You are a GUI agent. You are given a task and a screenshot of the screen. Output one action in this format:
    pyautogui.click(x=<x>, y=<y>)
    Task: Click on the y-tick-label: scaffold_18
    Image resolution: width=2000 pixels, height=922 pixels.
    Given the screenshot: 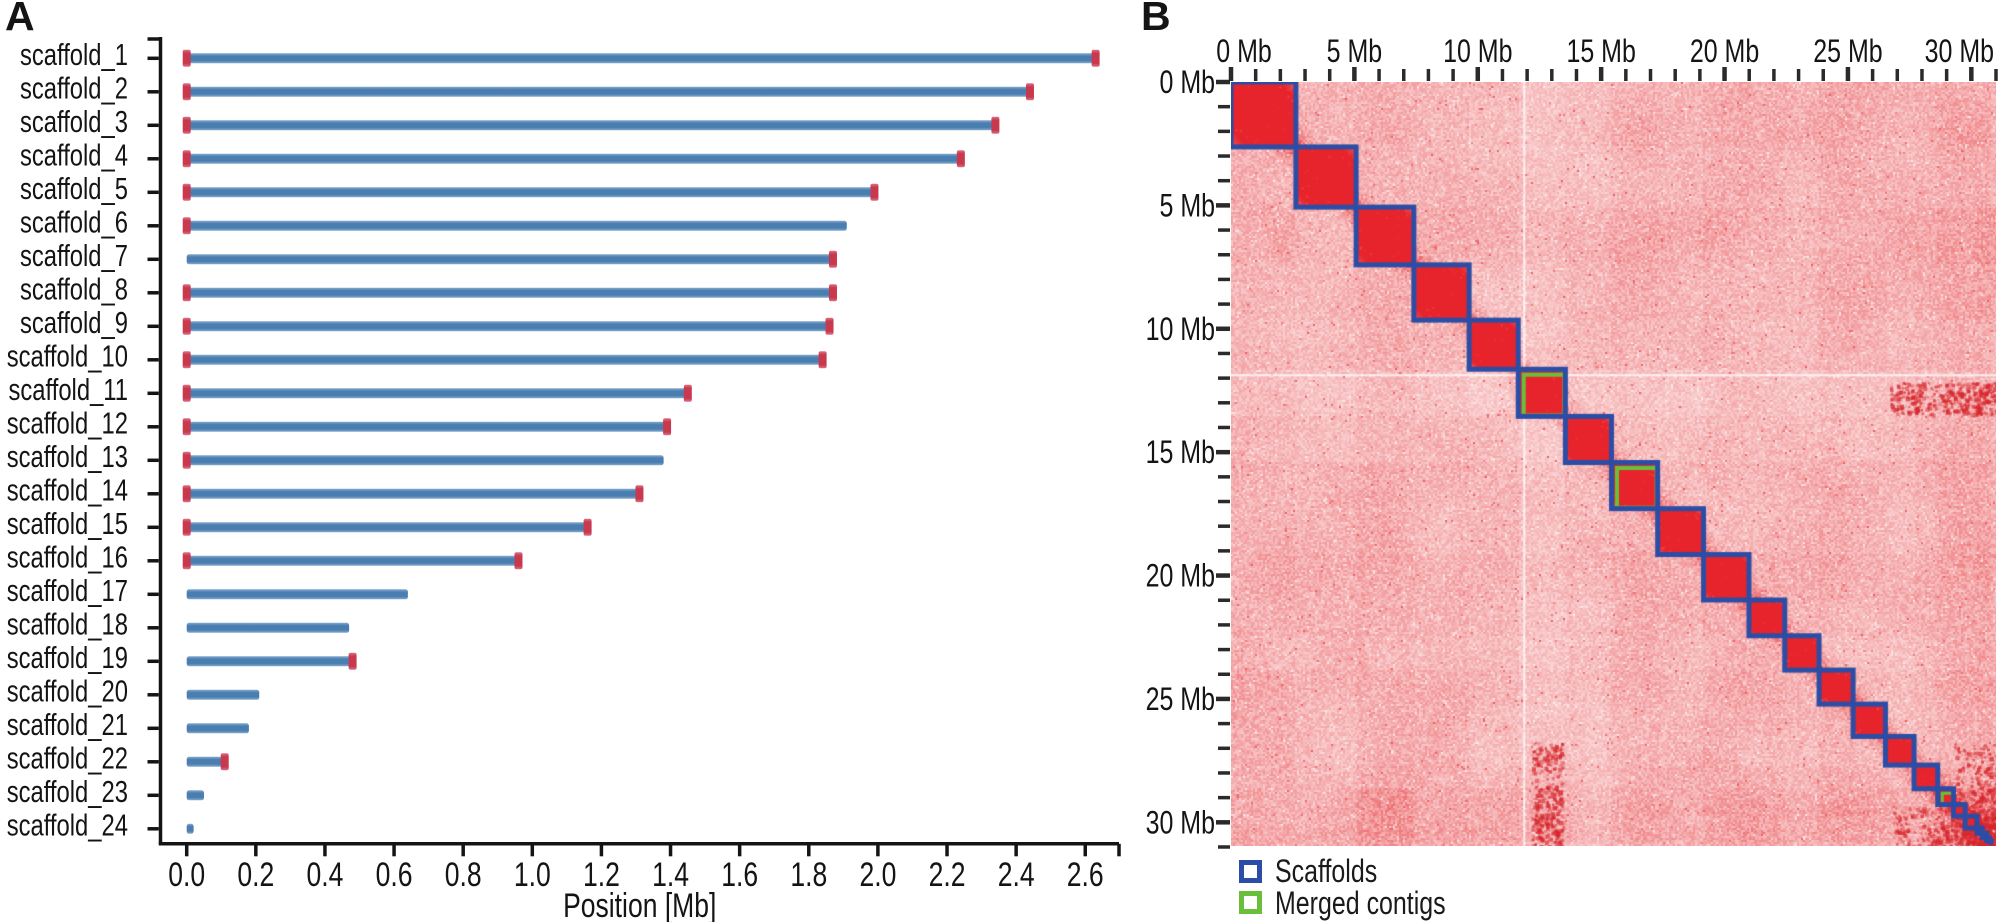 What is the action you would take?
    pyautogui.click(x=67, y=624)
    